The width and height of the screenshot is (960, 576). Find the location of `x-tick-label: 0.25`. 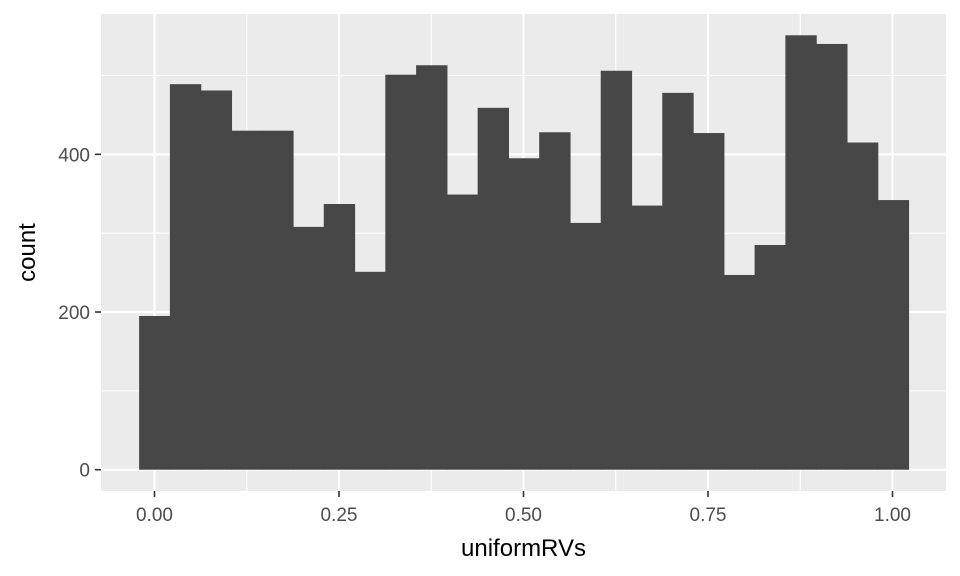

x-tick-label: 0.25 is located at coordinates (339, 515).